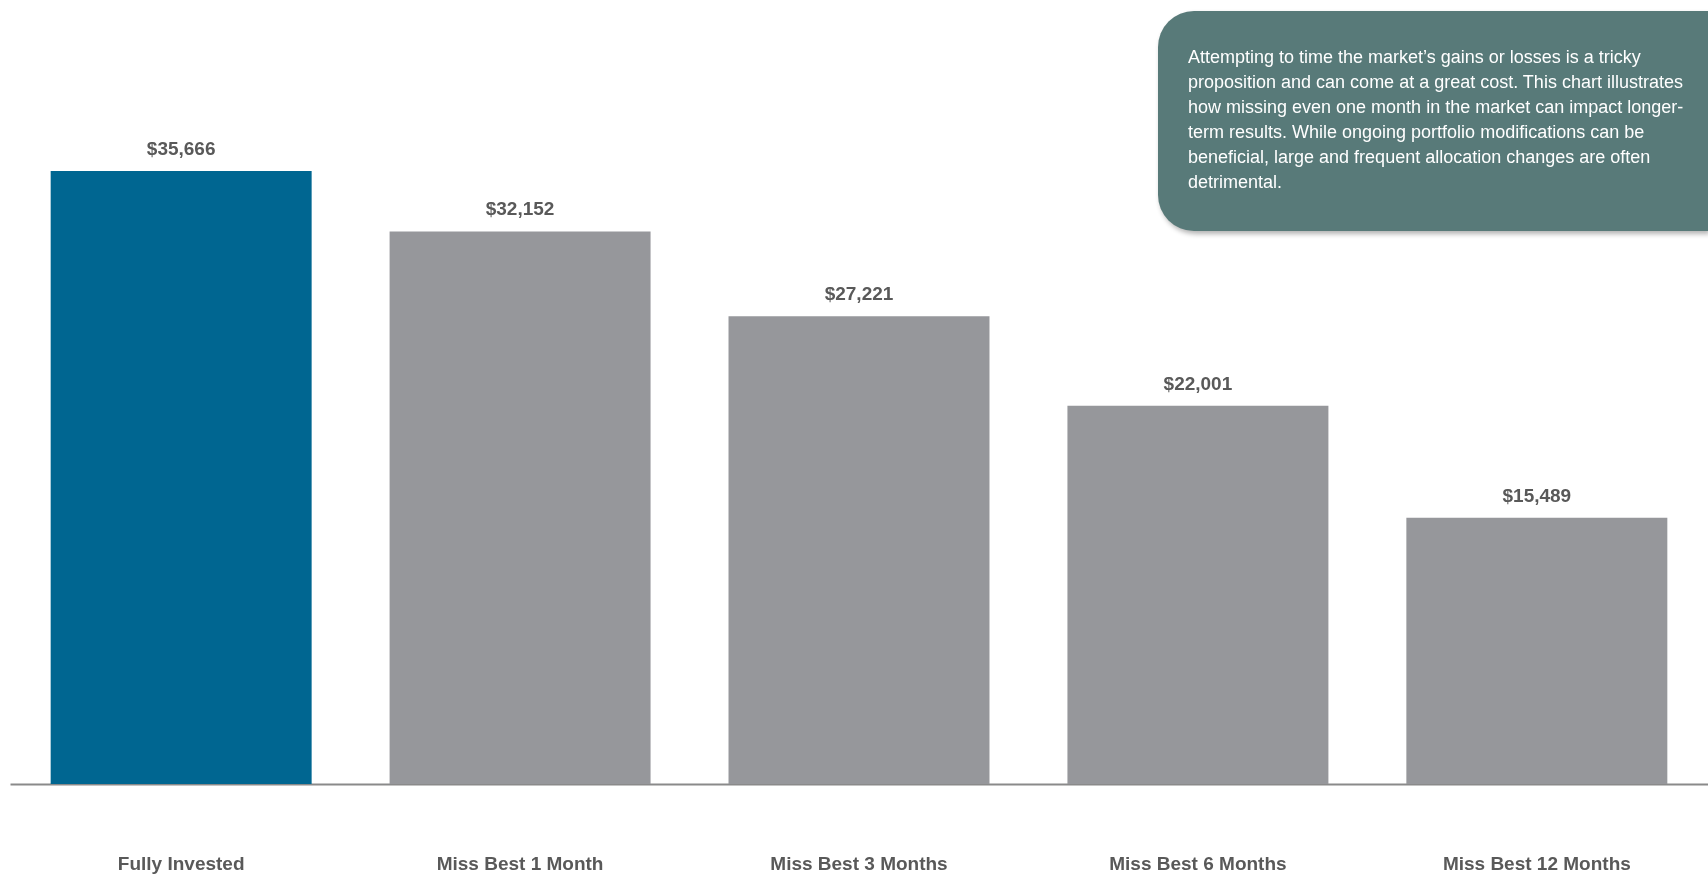  I want to click on x-tick-label: Fully Invested, so click(181, 863).